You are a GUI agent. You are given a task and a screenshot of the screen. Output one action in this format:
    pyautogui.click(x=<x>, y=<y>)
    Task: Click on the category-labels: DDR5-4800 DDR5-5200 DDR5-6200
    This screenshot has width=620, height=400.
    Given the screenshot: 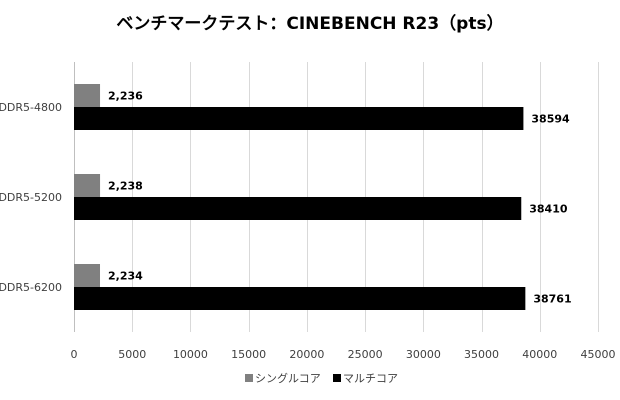 What is the action you would take?
    pyautogui.click(x=31, y=197)
    